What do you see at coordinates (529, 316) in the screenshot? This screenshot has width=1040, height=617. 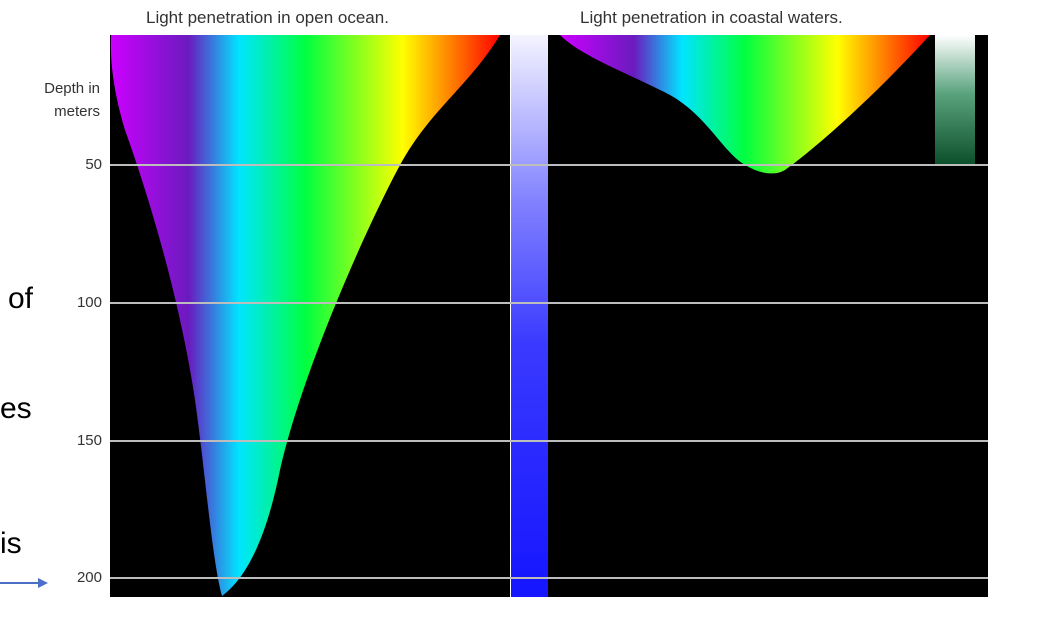 I see `blue-light-bar` at bounding box center [529, 316].